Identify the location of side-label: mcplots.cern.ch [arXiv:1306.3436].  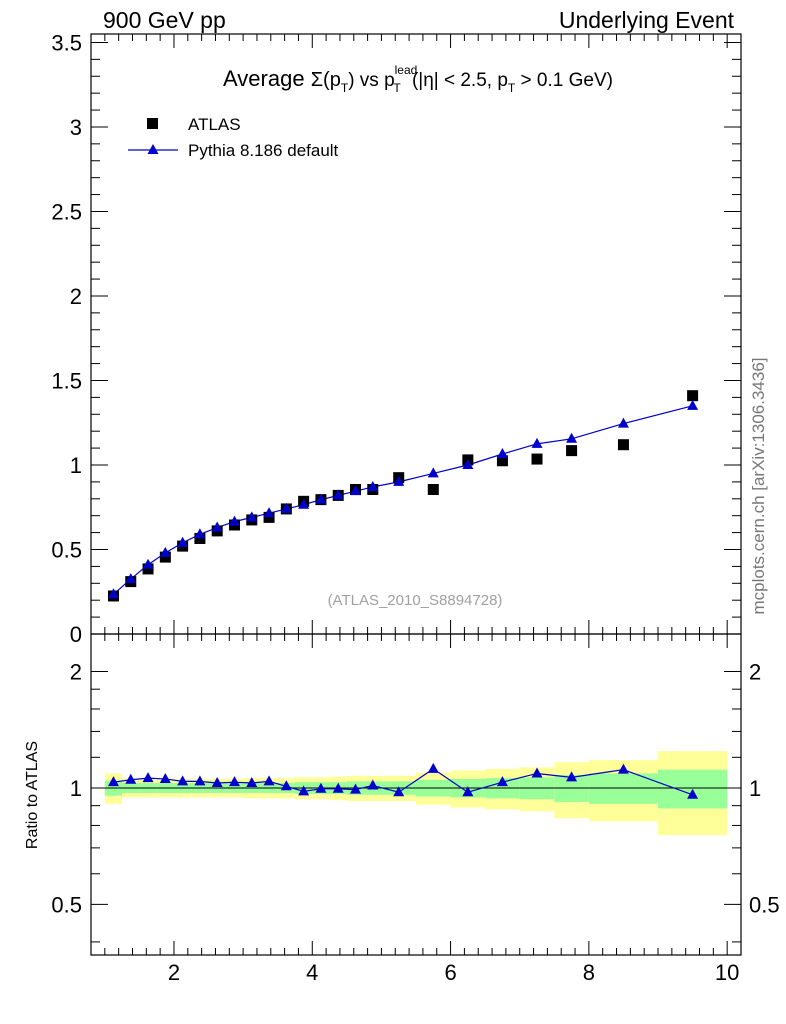
(758, 485).